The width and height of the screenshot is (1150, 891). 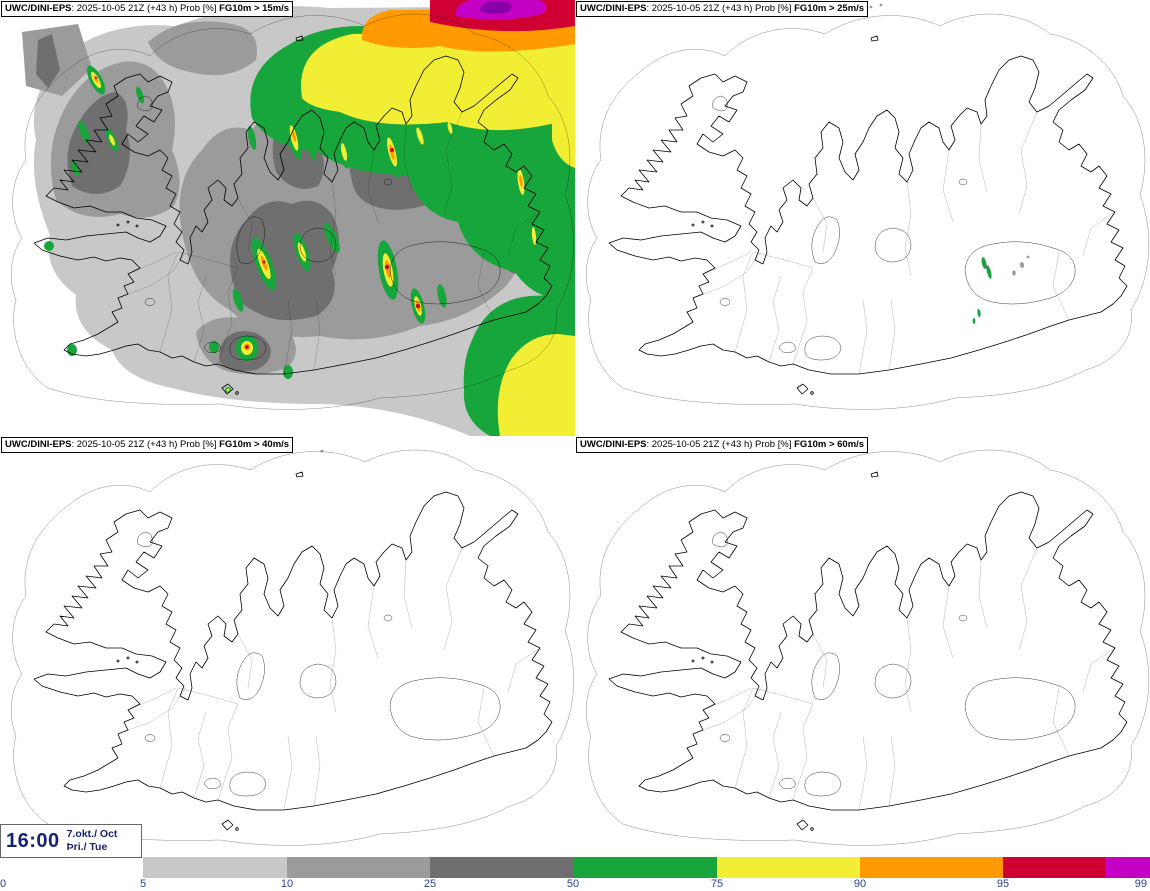 I want to click on threshold-label: FG10m > 25m/s, so click(x=829, y=8).